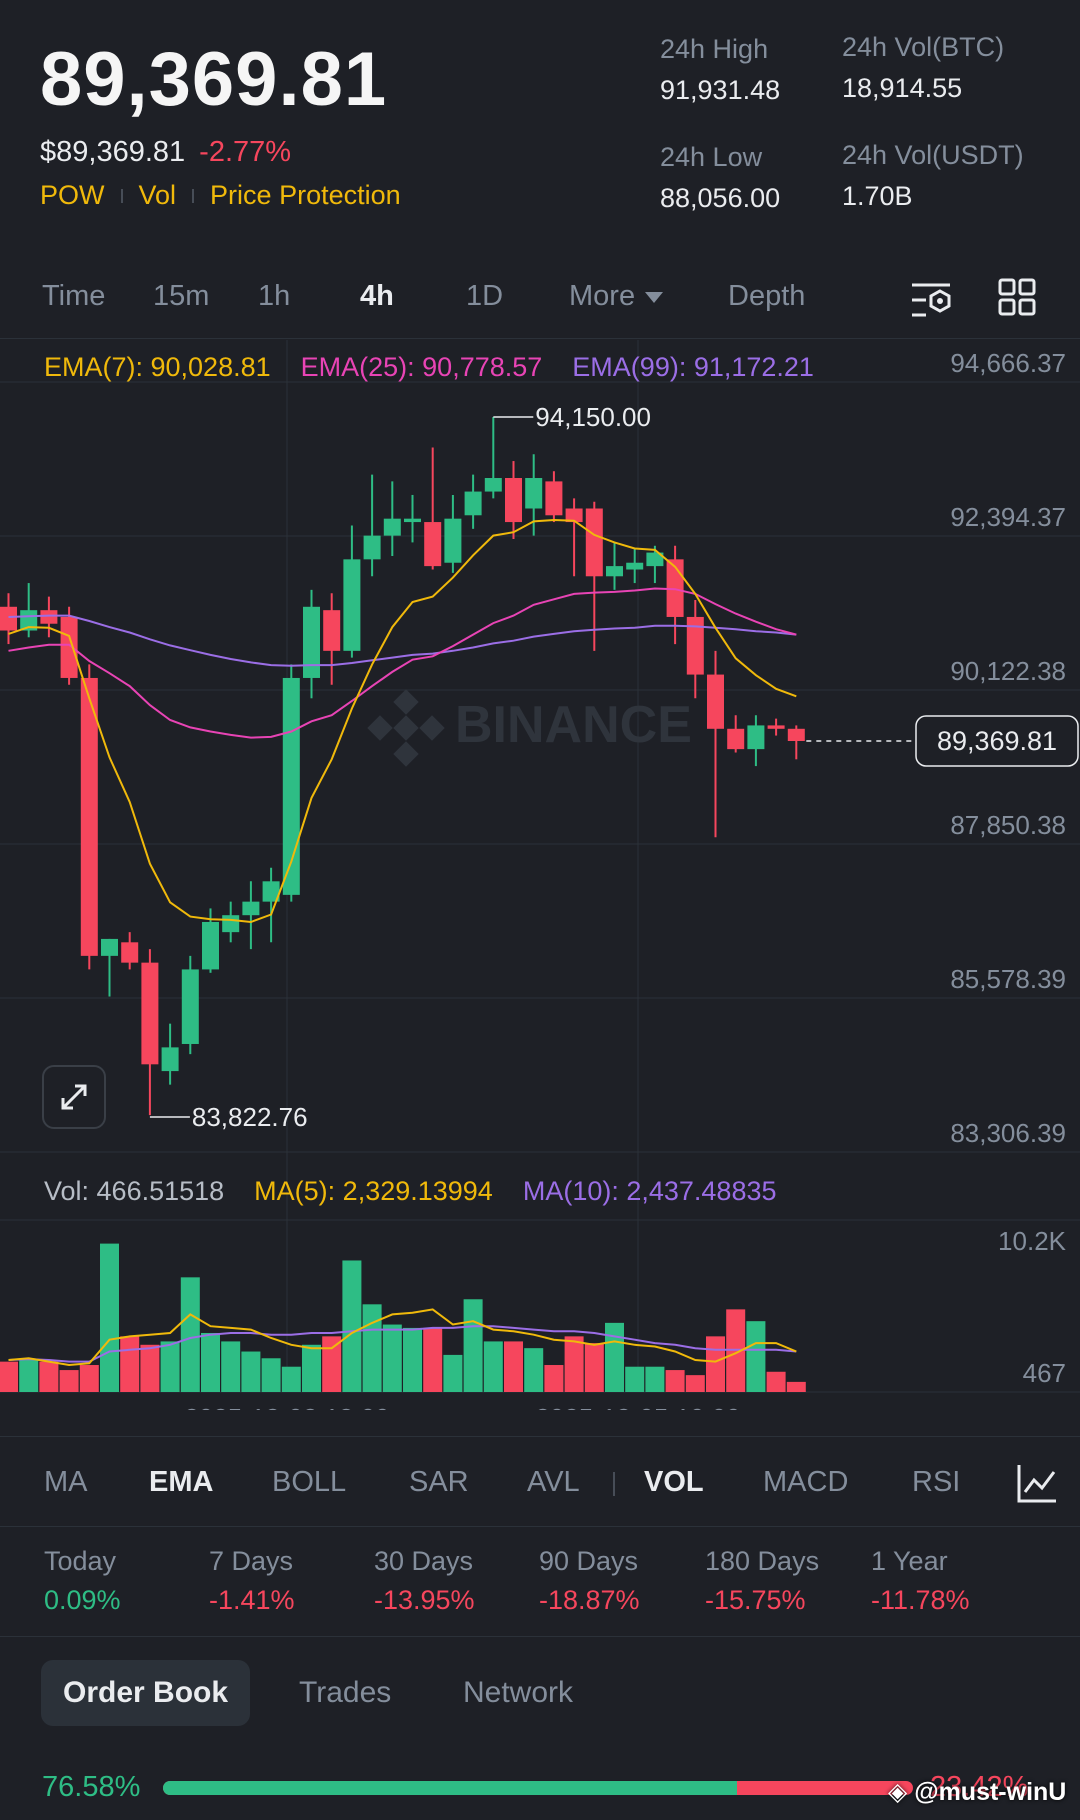 This screenshot has height=1820, width=1080. Describe the element at coordinates (74, 296) in the screenshot. I see `tab-time: Time` at that location.